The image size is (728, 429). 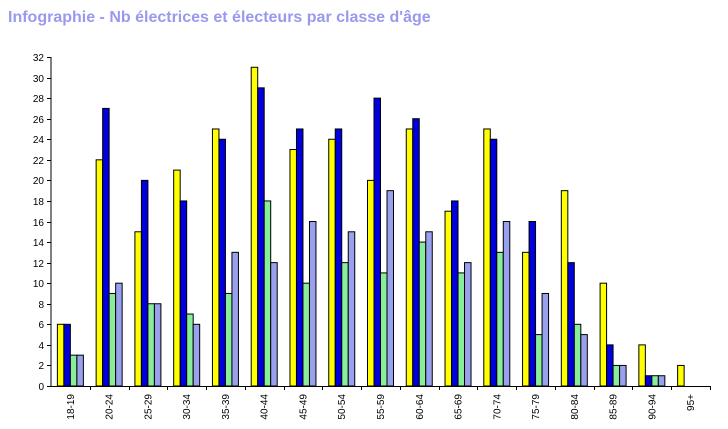 I want to click on y-tick-label: 4, so click(x=41, y=346).